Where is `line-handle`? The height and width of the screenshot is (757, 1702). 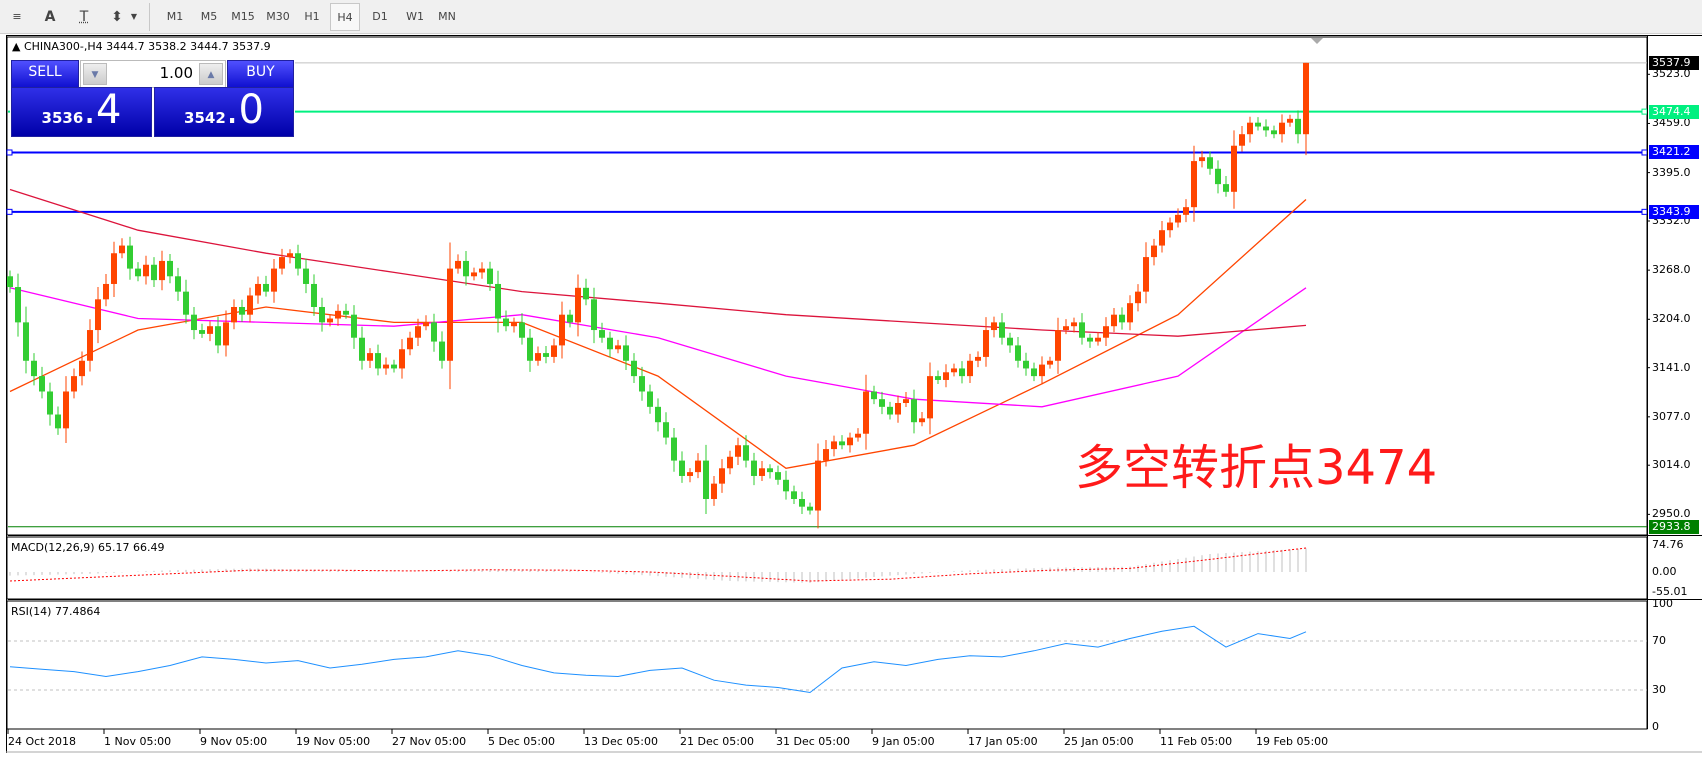
line-handle is located at coordinates (9, 211).